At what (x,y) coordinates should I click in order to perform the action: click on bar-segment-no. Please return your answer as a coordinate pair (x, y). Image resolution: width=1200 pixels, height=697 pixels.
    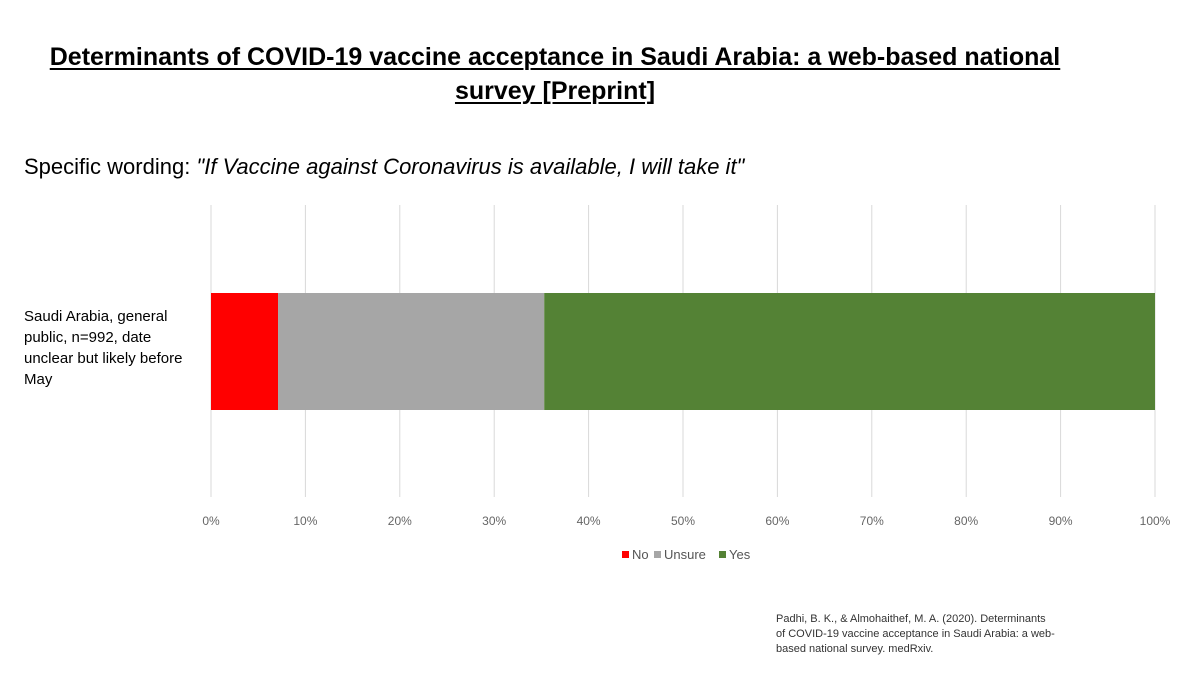
    Looking at the image, I should click on (245, 351).